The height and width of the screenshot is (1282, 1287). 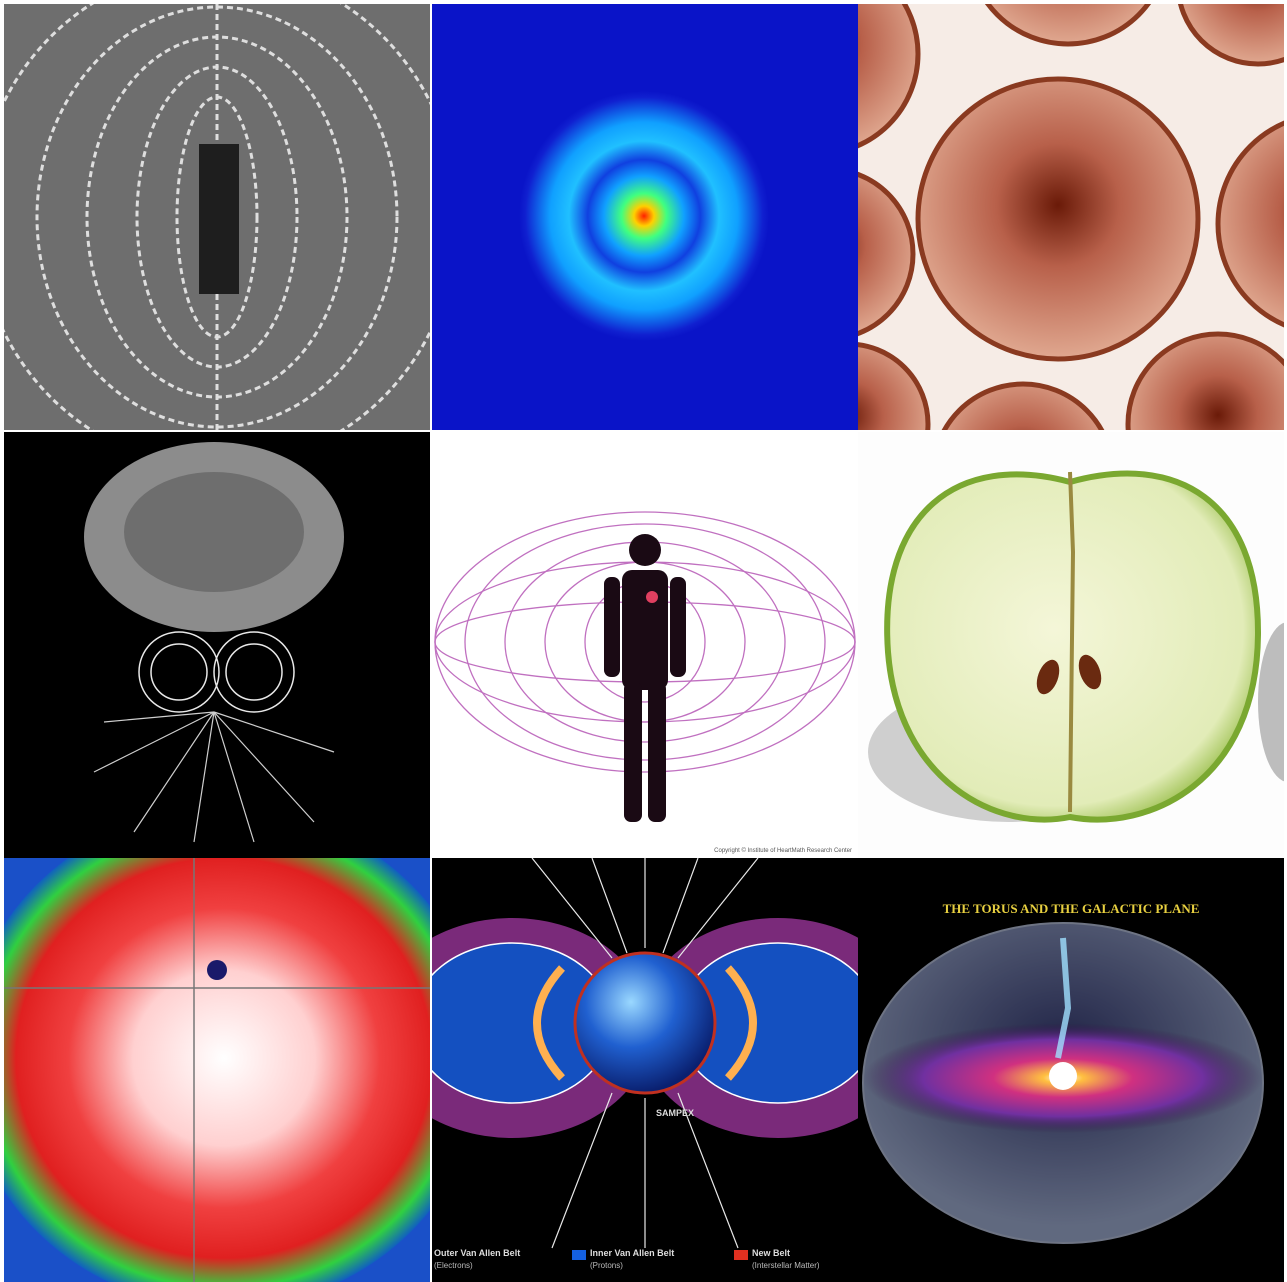 I want to click on legend-sub: (Interstellar Matter), so click(x=786, y=1265).